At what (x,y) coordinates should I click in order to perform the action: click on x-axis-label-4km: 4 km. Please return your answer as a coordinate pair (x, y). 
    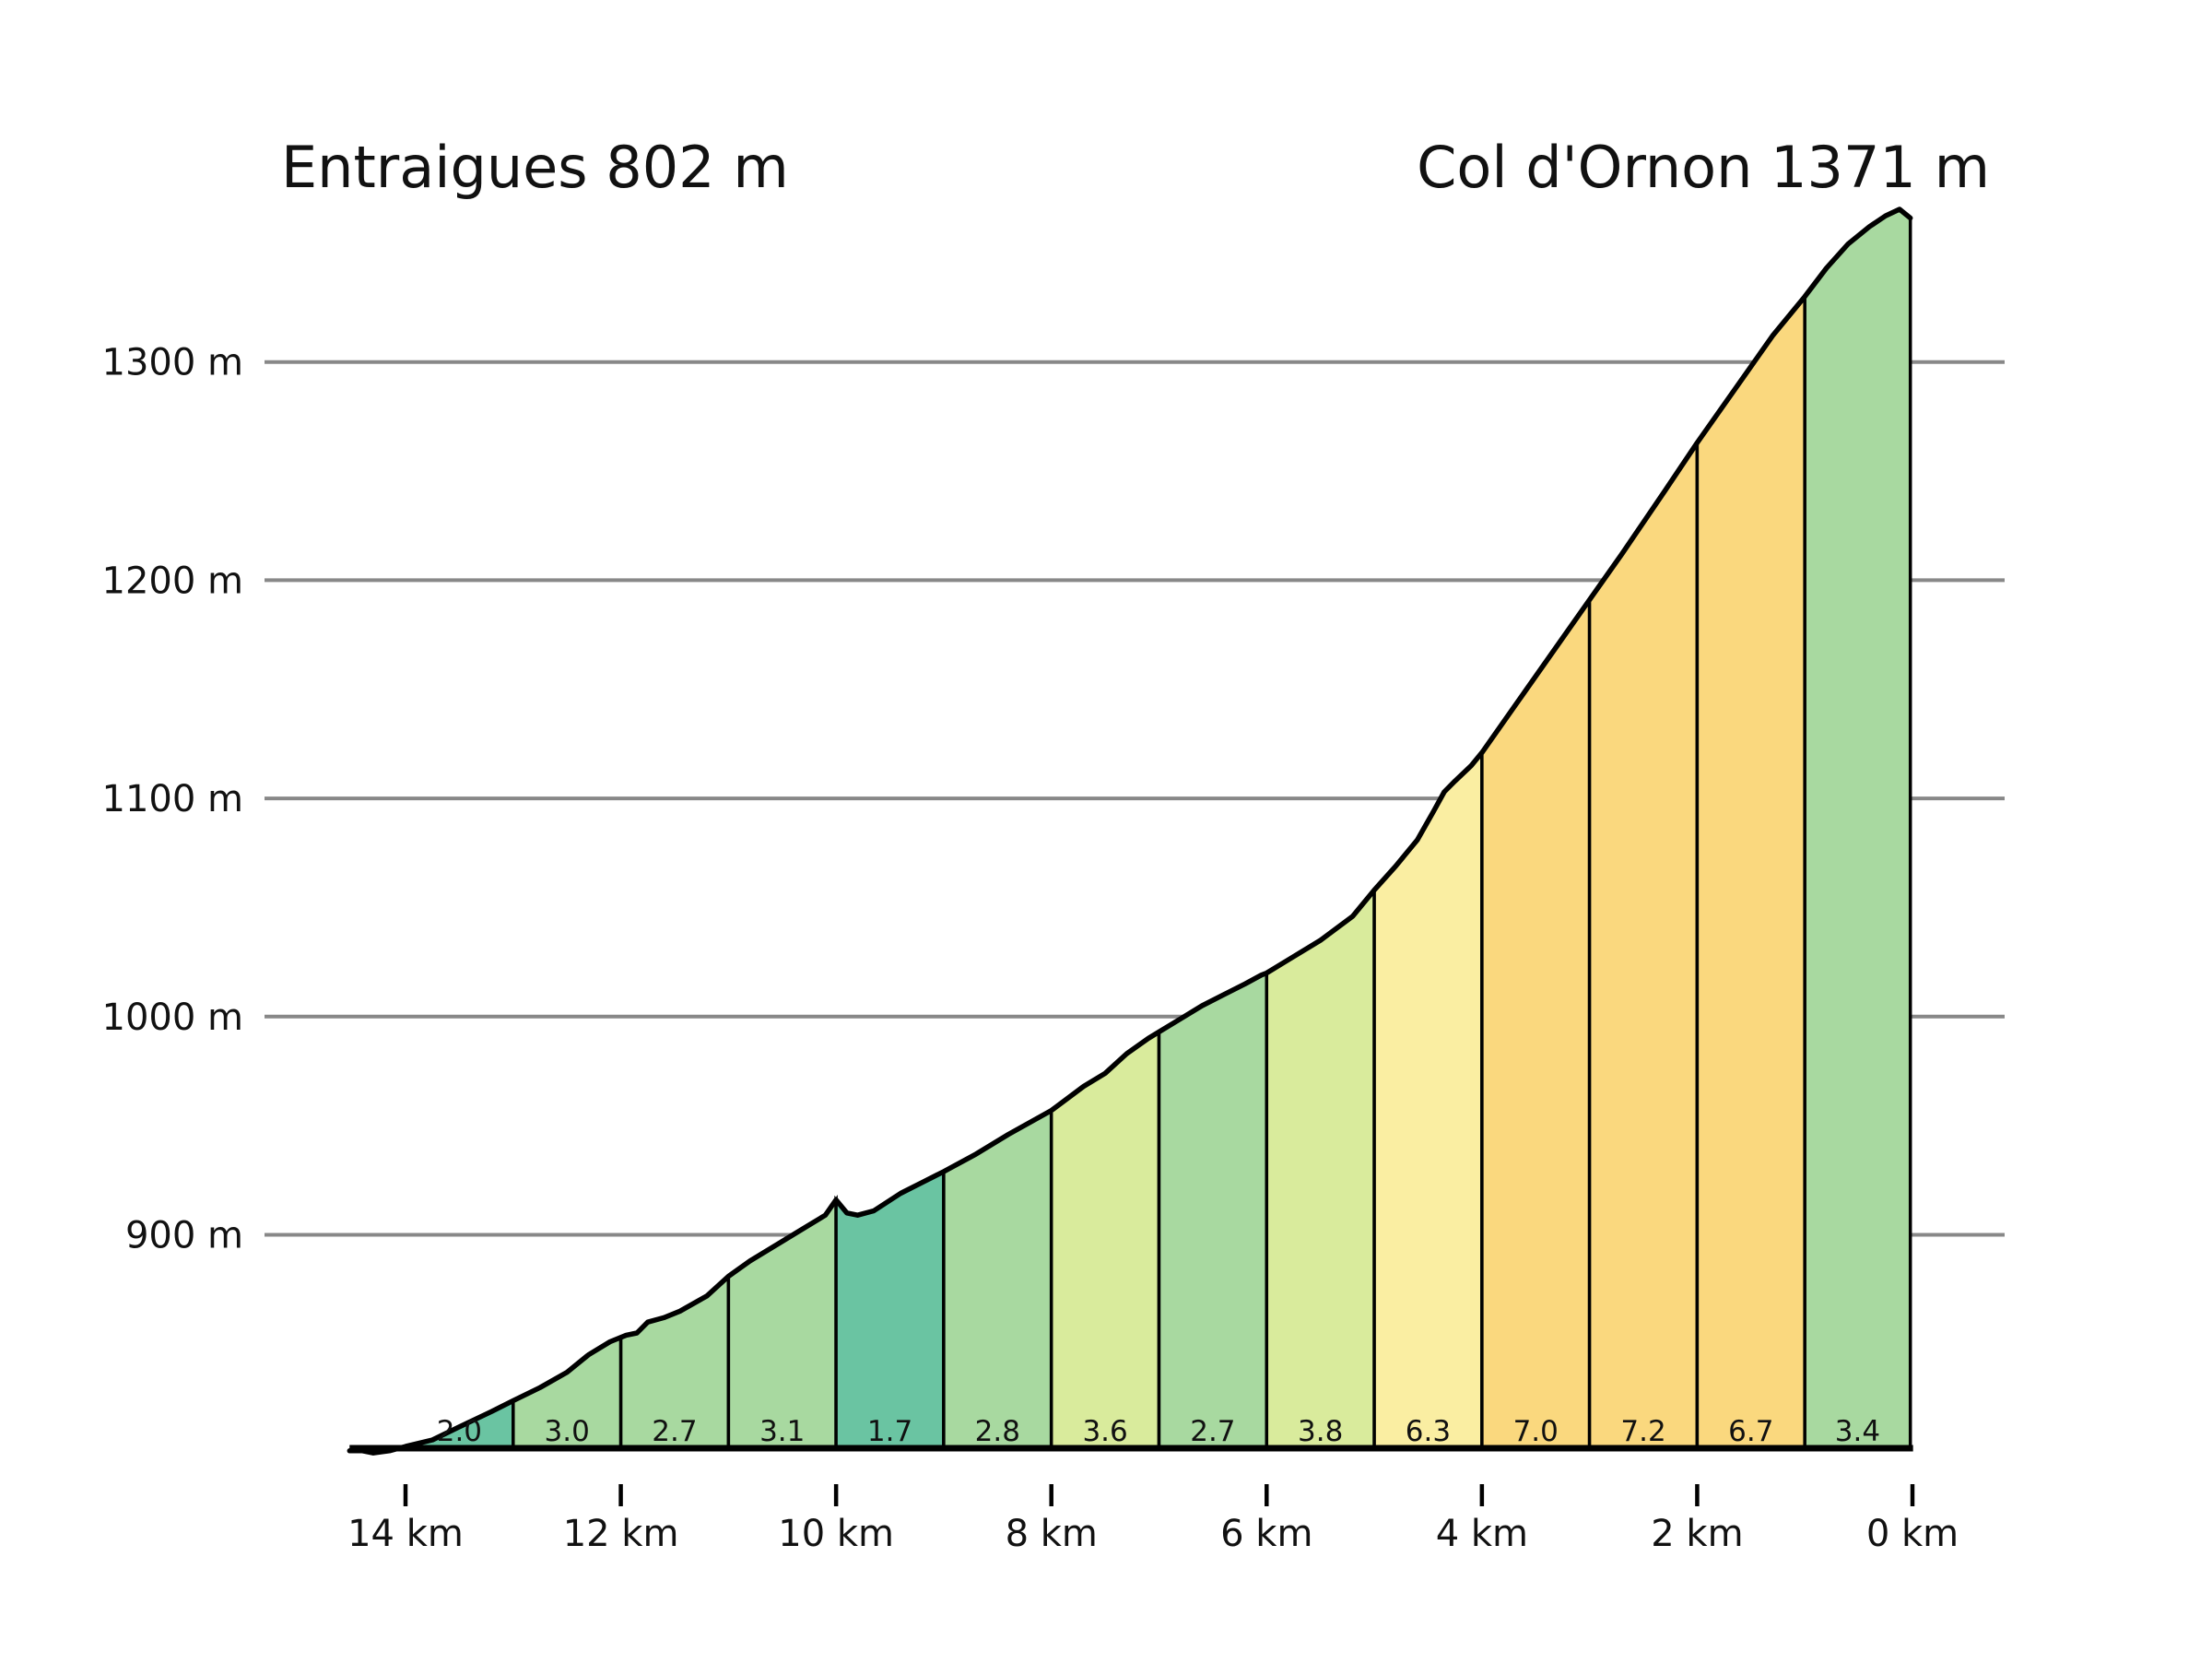
    Looking at the image, I should click on (1482, 1534).